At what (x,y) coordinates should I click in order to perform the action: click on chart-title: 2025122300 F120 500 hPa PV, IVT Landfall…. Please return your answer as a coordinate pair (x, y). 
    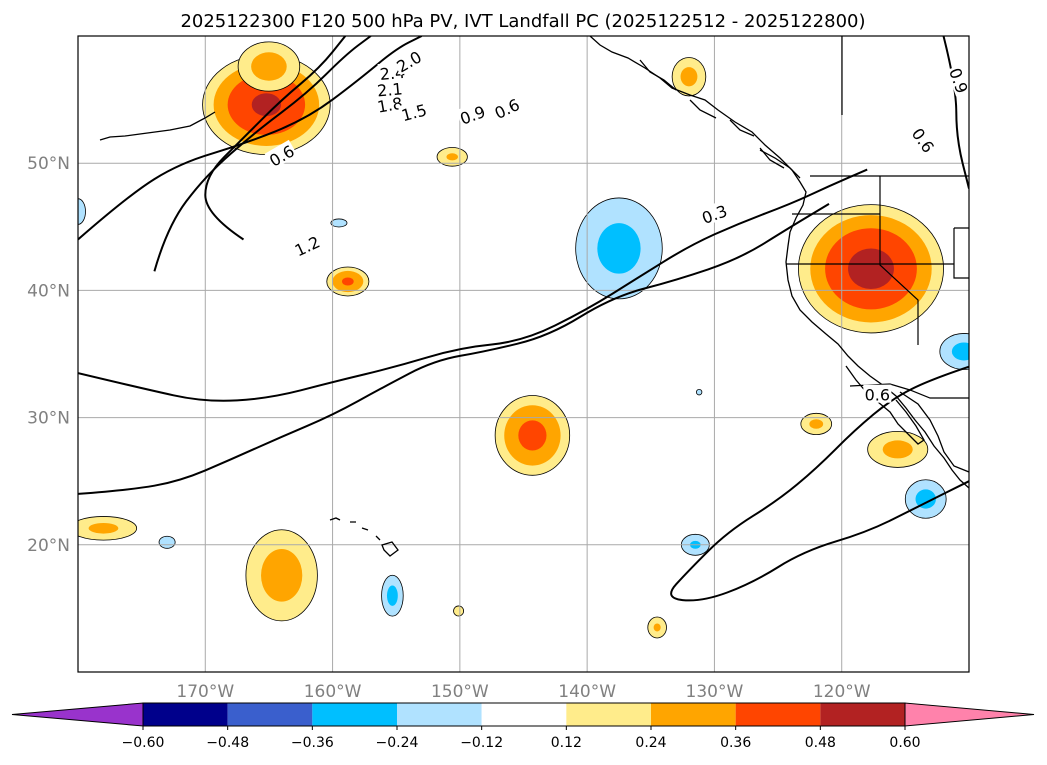
    Looking at the image, I should click on (522, 21).